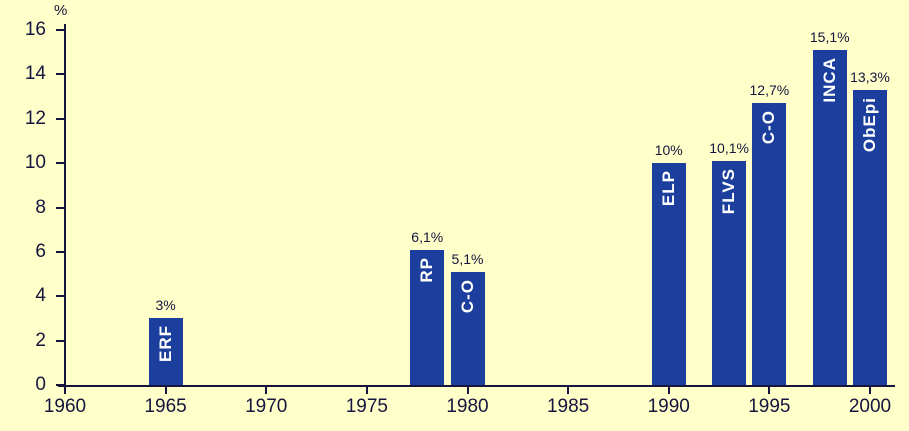  Describe the element at coordinates (165, 344) in the screenshot. I see `bar-name-label: ERF` at that location.